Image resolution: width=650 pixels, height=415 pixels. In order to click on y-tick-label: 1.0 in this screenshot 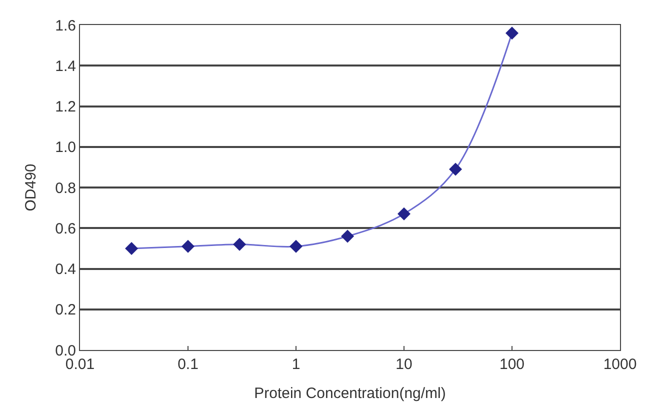, I will do `click(65, 147)`.